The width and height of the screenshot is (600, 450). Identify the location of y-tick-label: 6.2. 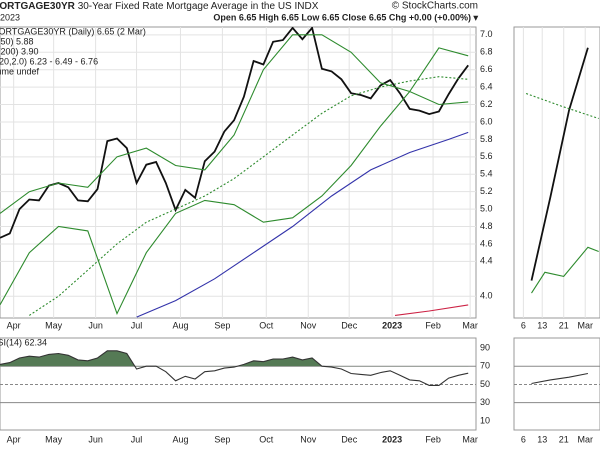
(486, 104).